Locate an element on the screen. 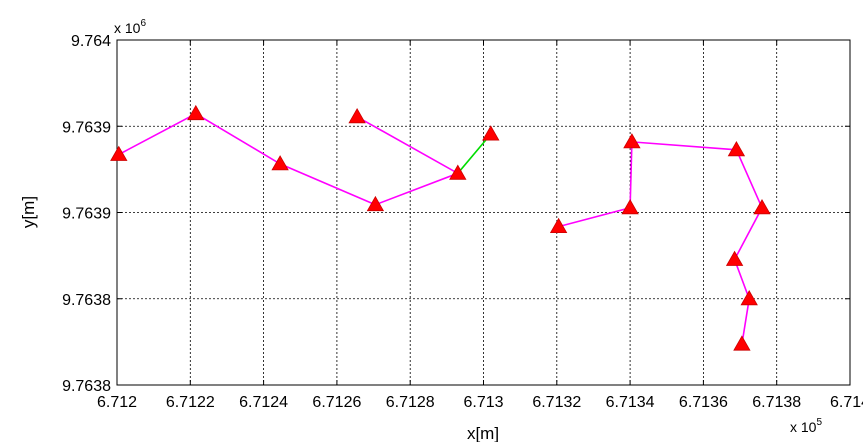 The image size is (863, 447). x-tick-label: 6.7132 is located at coordinates (556, 402).